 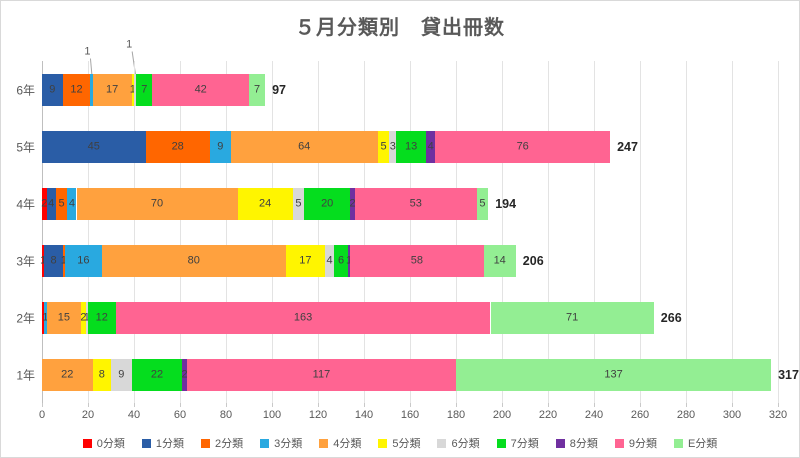 I want to click on total-label: 247, so click(x=627, y=146).